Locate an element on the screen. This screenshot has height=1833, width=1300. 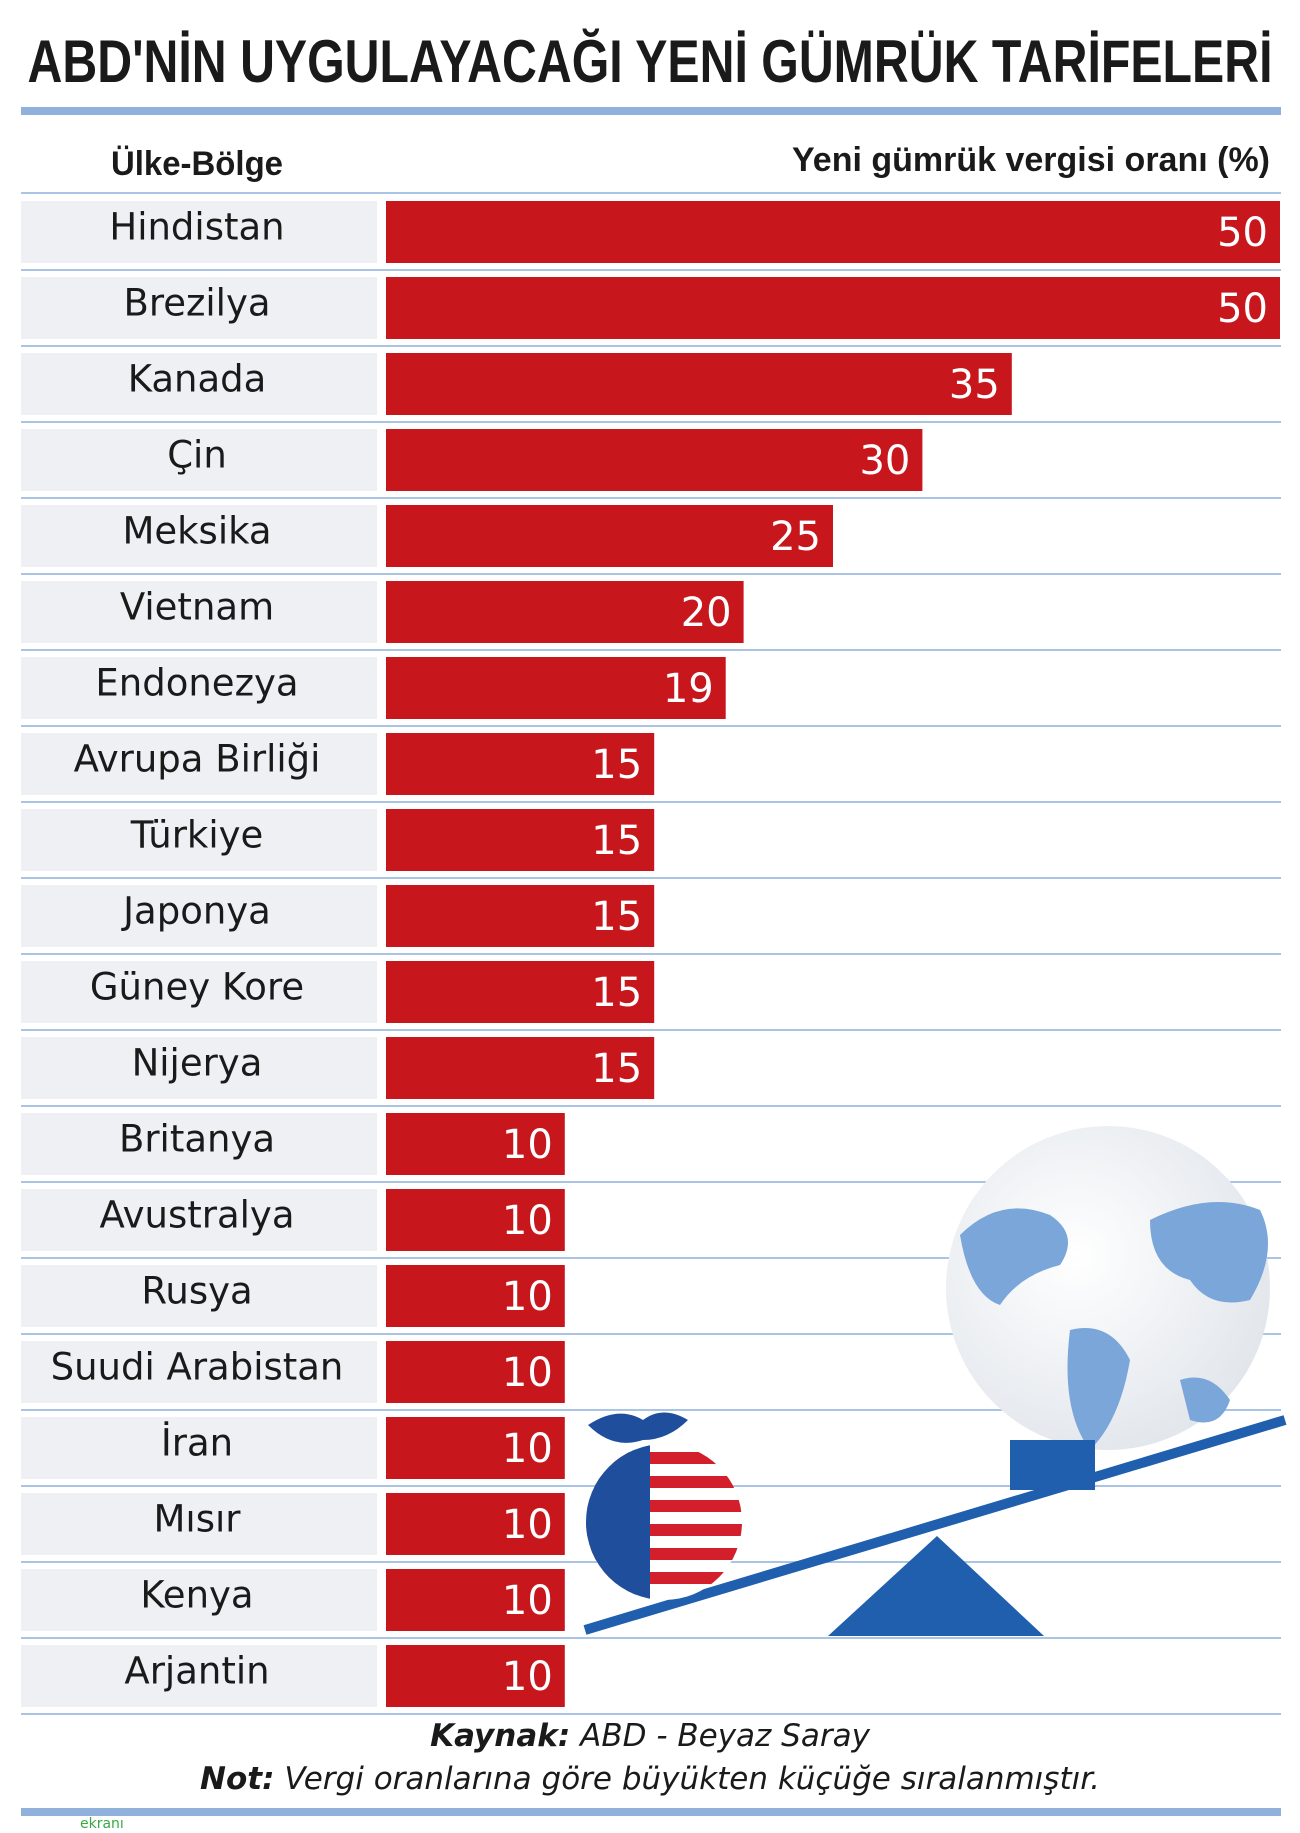
category-label: Rusya is located at coordinates (196, 1291).